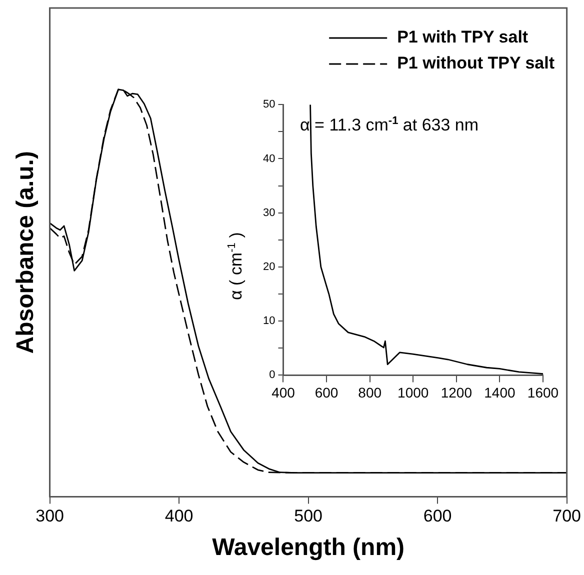  Describe the element at coordinates (272, 375) in the screenshot. I see `y-tick-label: 0` at that location.